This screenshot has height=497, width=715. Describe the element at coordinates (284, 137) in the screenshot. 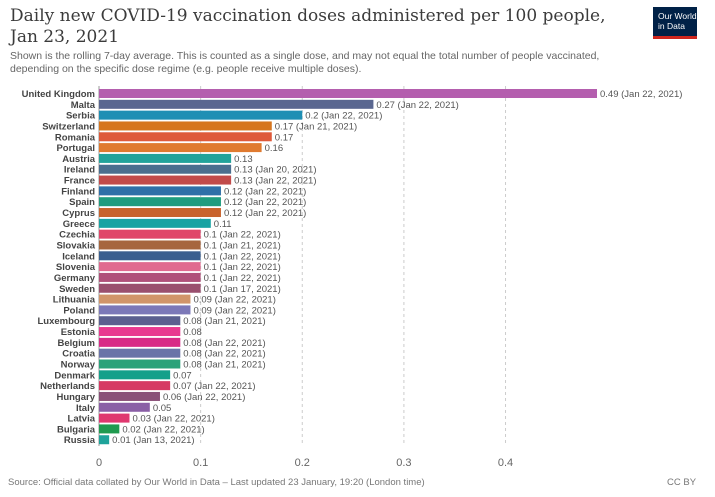

I see `value-label: 0.17` at that location.